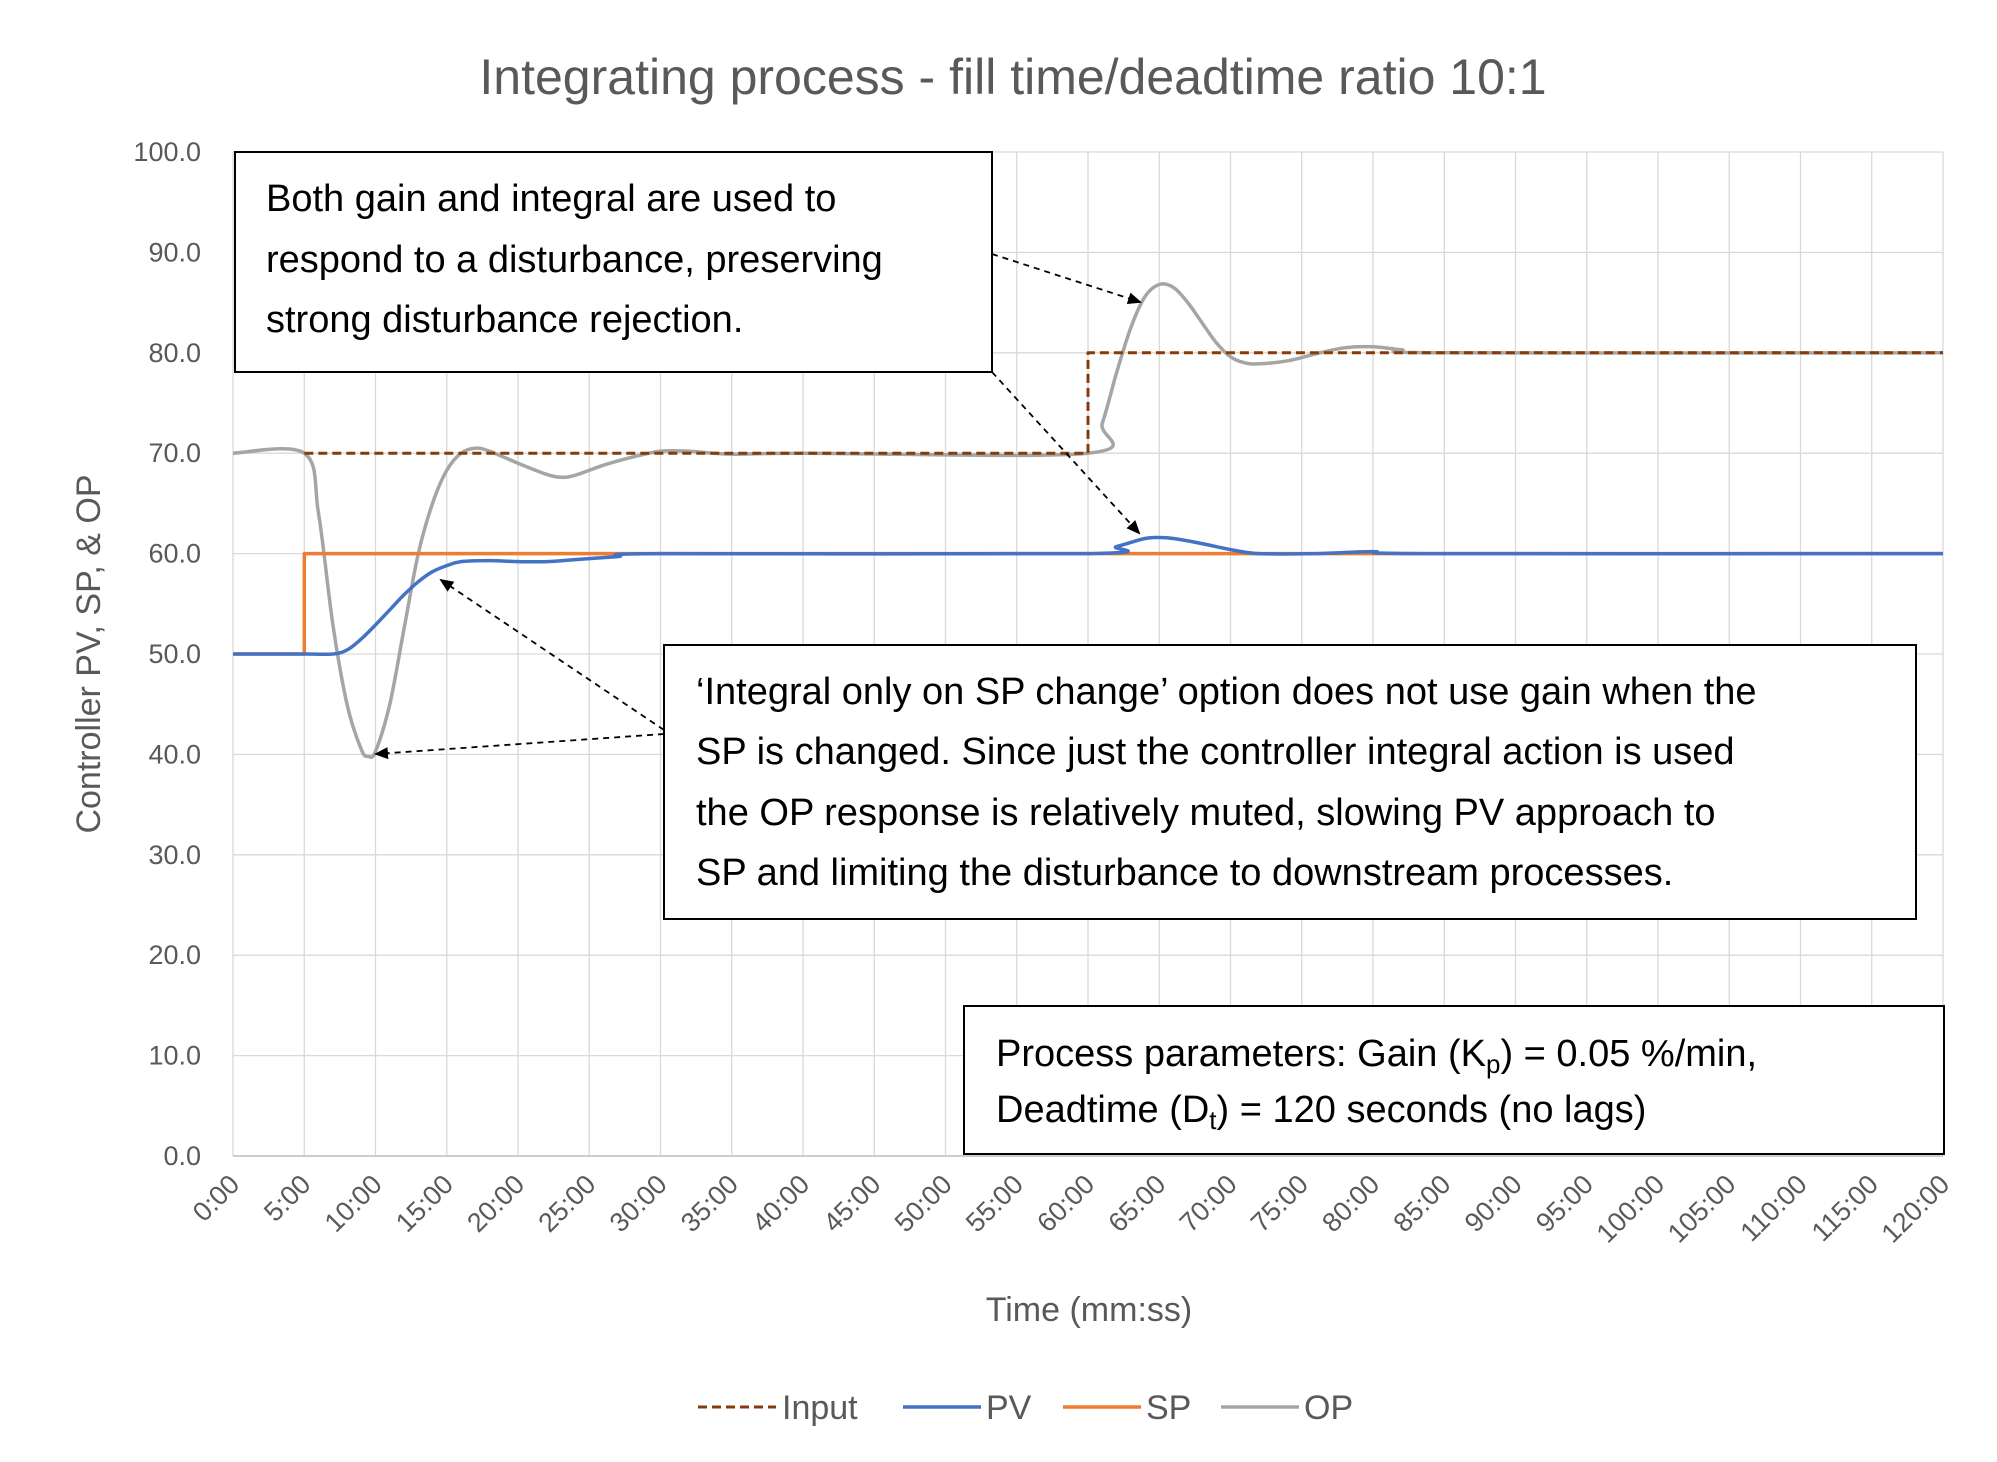  What do you see at coordinates (1350, 1203) in the screenshot?
I see `x-tick-label: 80:00` at bounding box center [1350, 1203].